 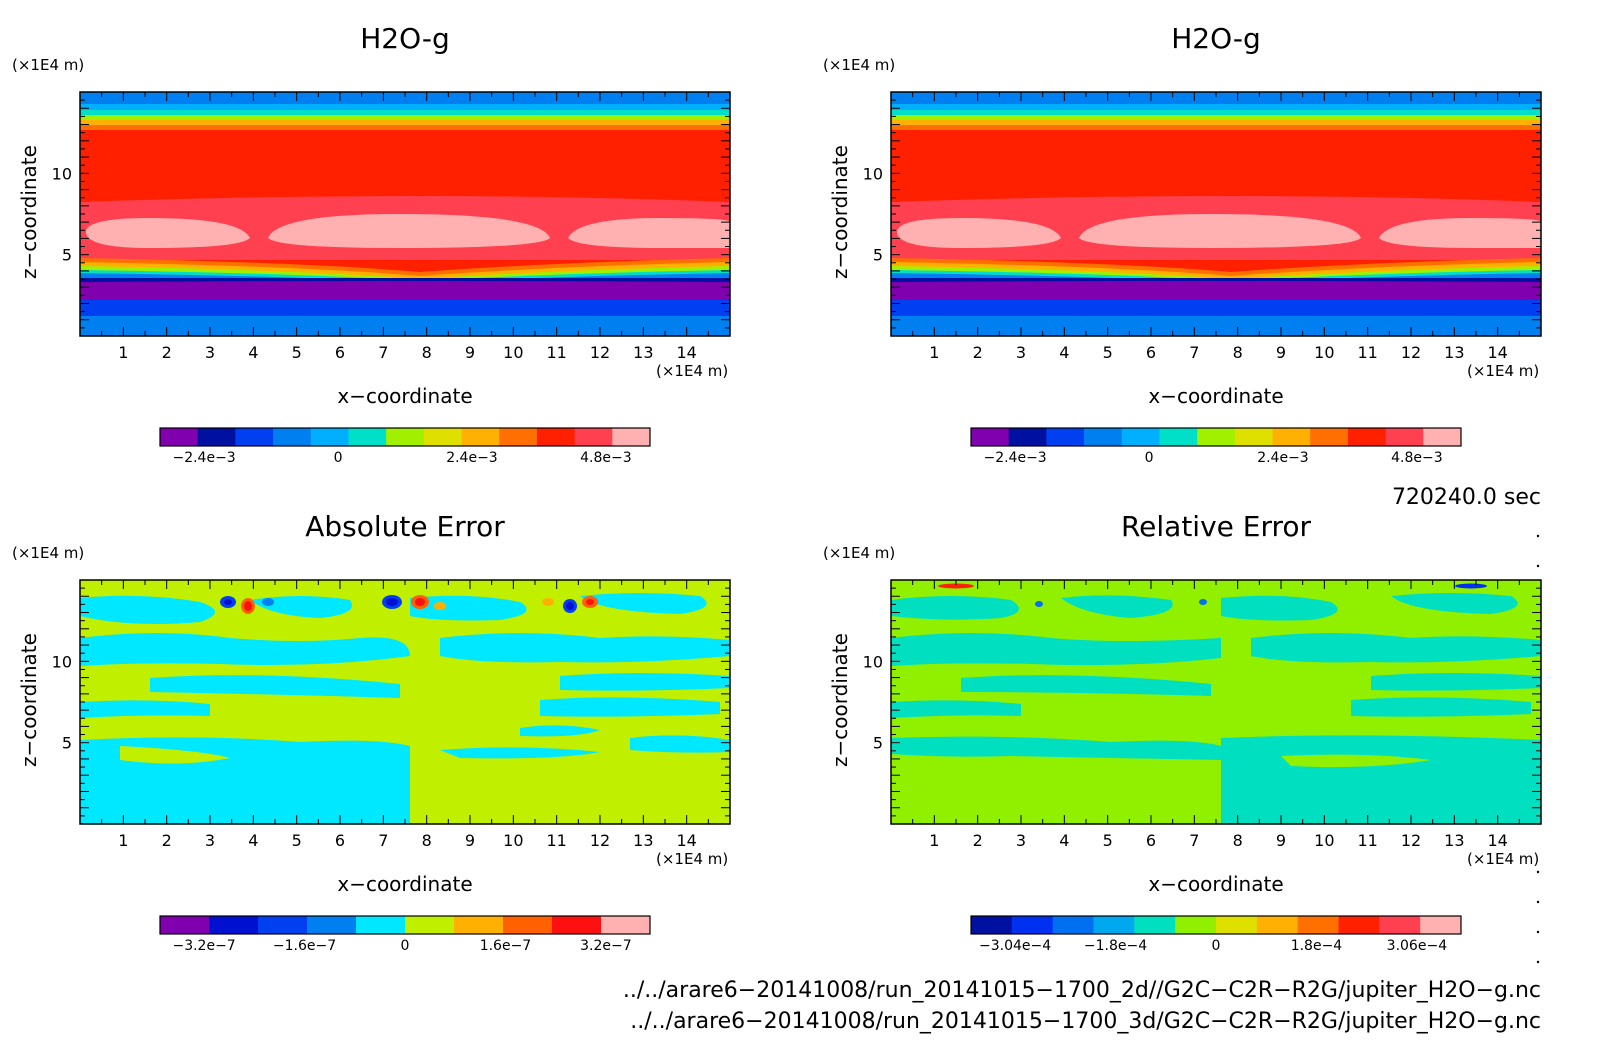 I want to click on colorbar-label: −1.6e−7, so click(x=304, y=946).